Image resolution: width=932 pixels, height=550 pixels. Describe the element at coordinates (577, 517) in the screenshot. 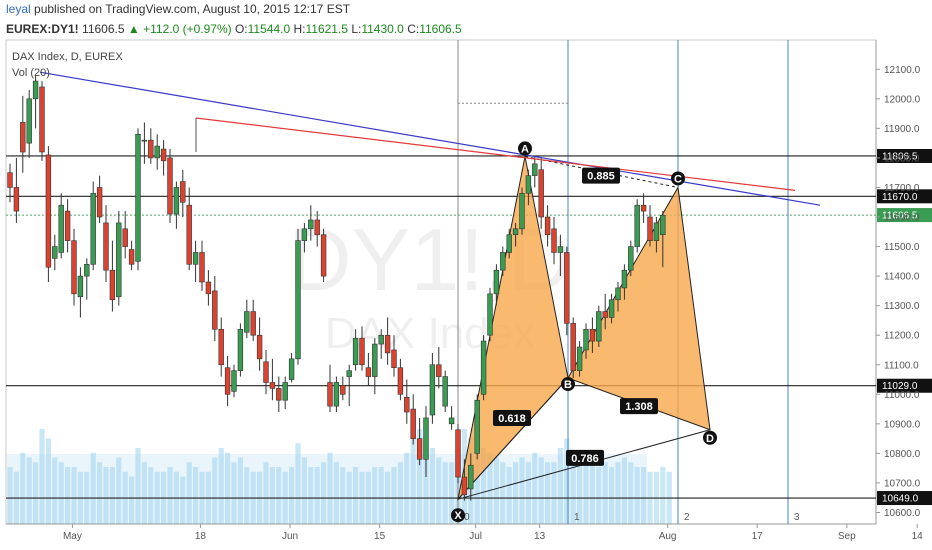

I see `fib-time-label: 1` at that location.